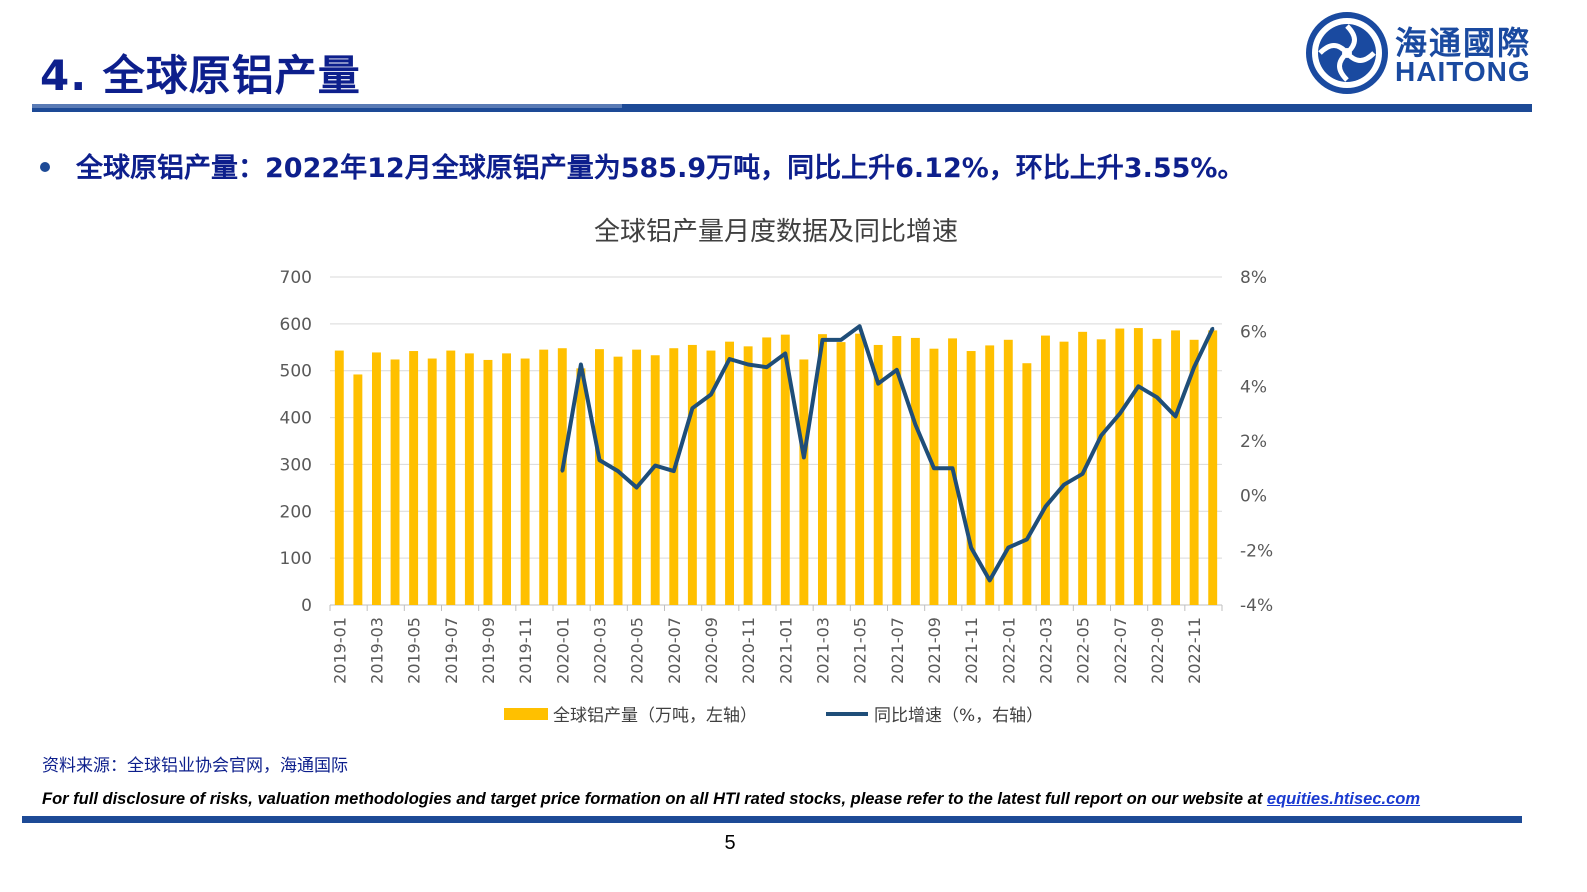 This screenshot has height=892, width=1587. I want to click on page-title: 4. 全球原铝产量, so click(200, 75).